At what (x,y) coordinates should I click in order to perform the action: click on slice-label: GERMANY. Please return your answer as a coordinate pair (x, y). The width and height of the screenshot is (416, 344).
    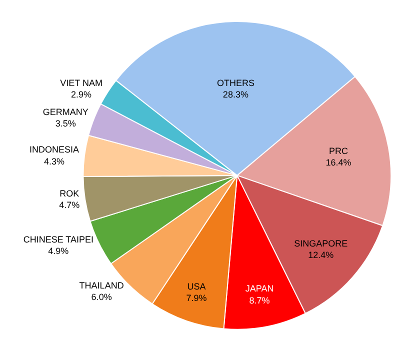
    Looking at the image, I should click on (65, 112).